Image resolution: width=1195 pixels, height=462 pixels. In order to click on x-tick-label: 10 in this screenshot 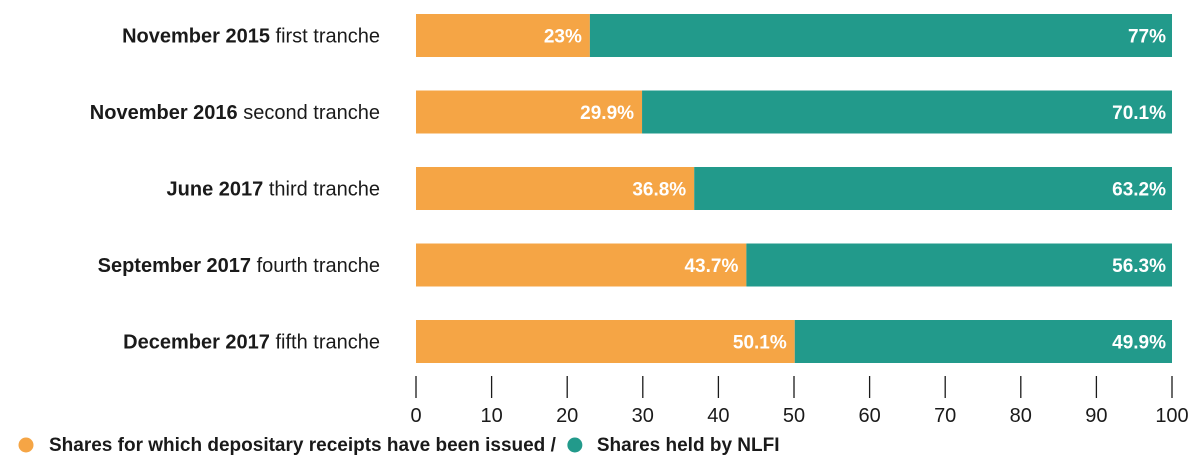, I will do `click(491, 416)`.